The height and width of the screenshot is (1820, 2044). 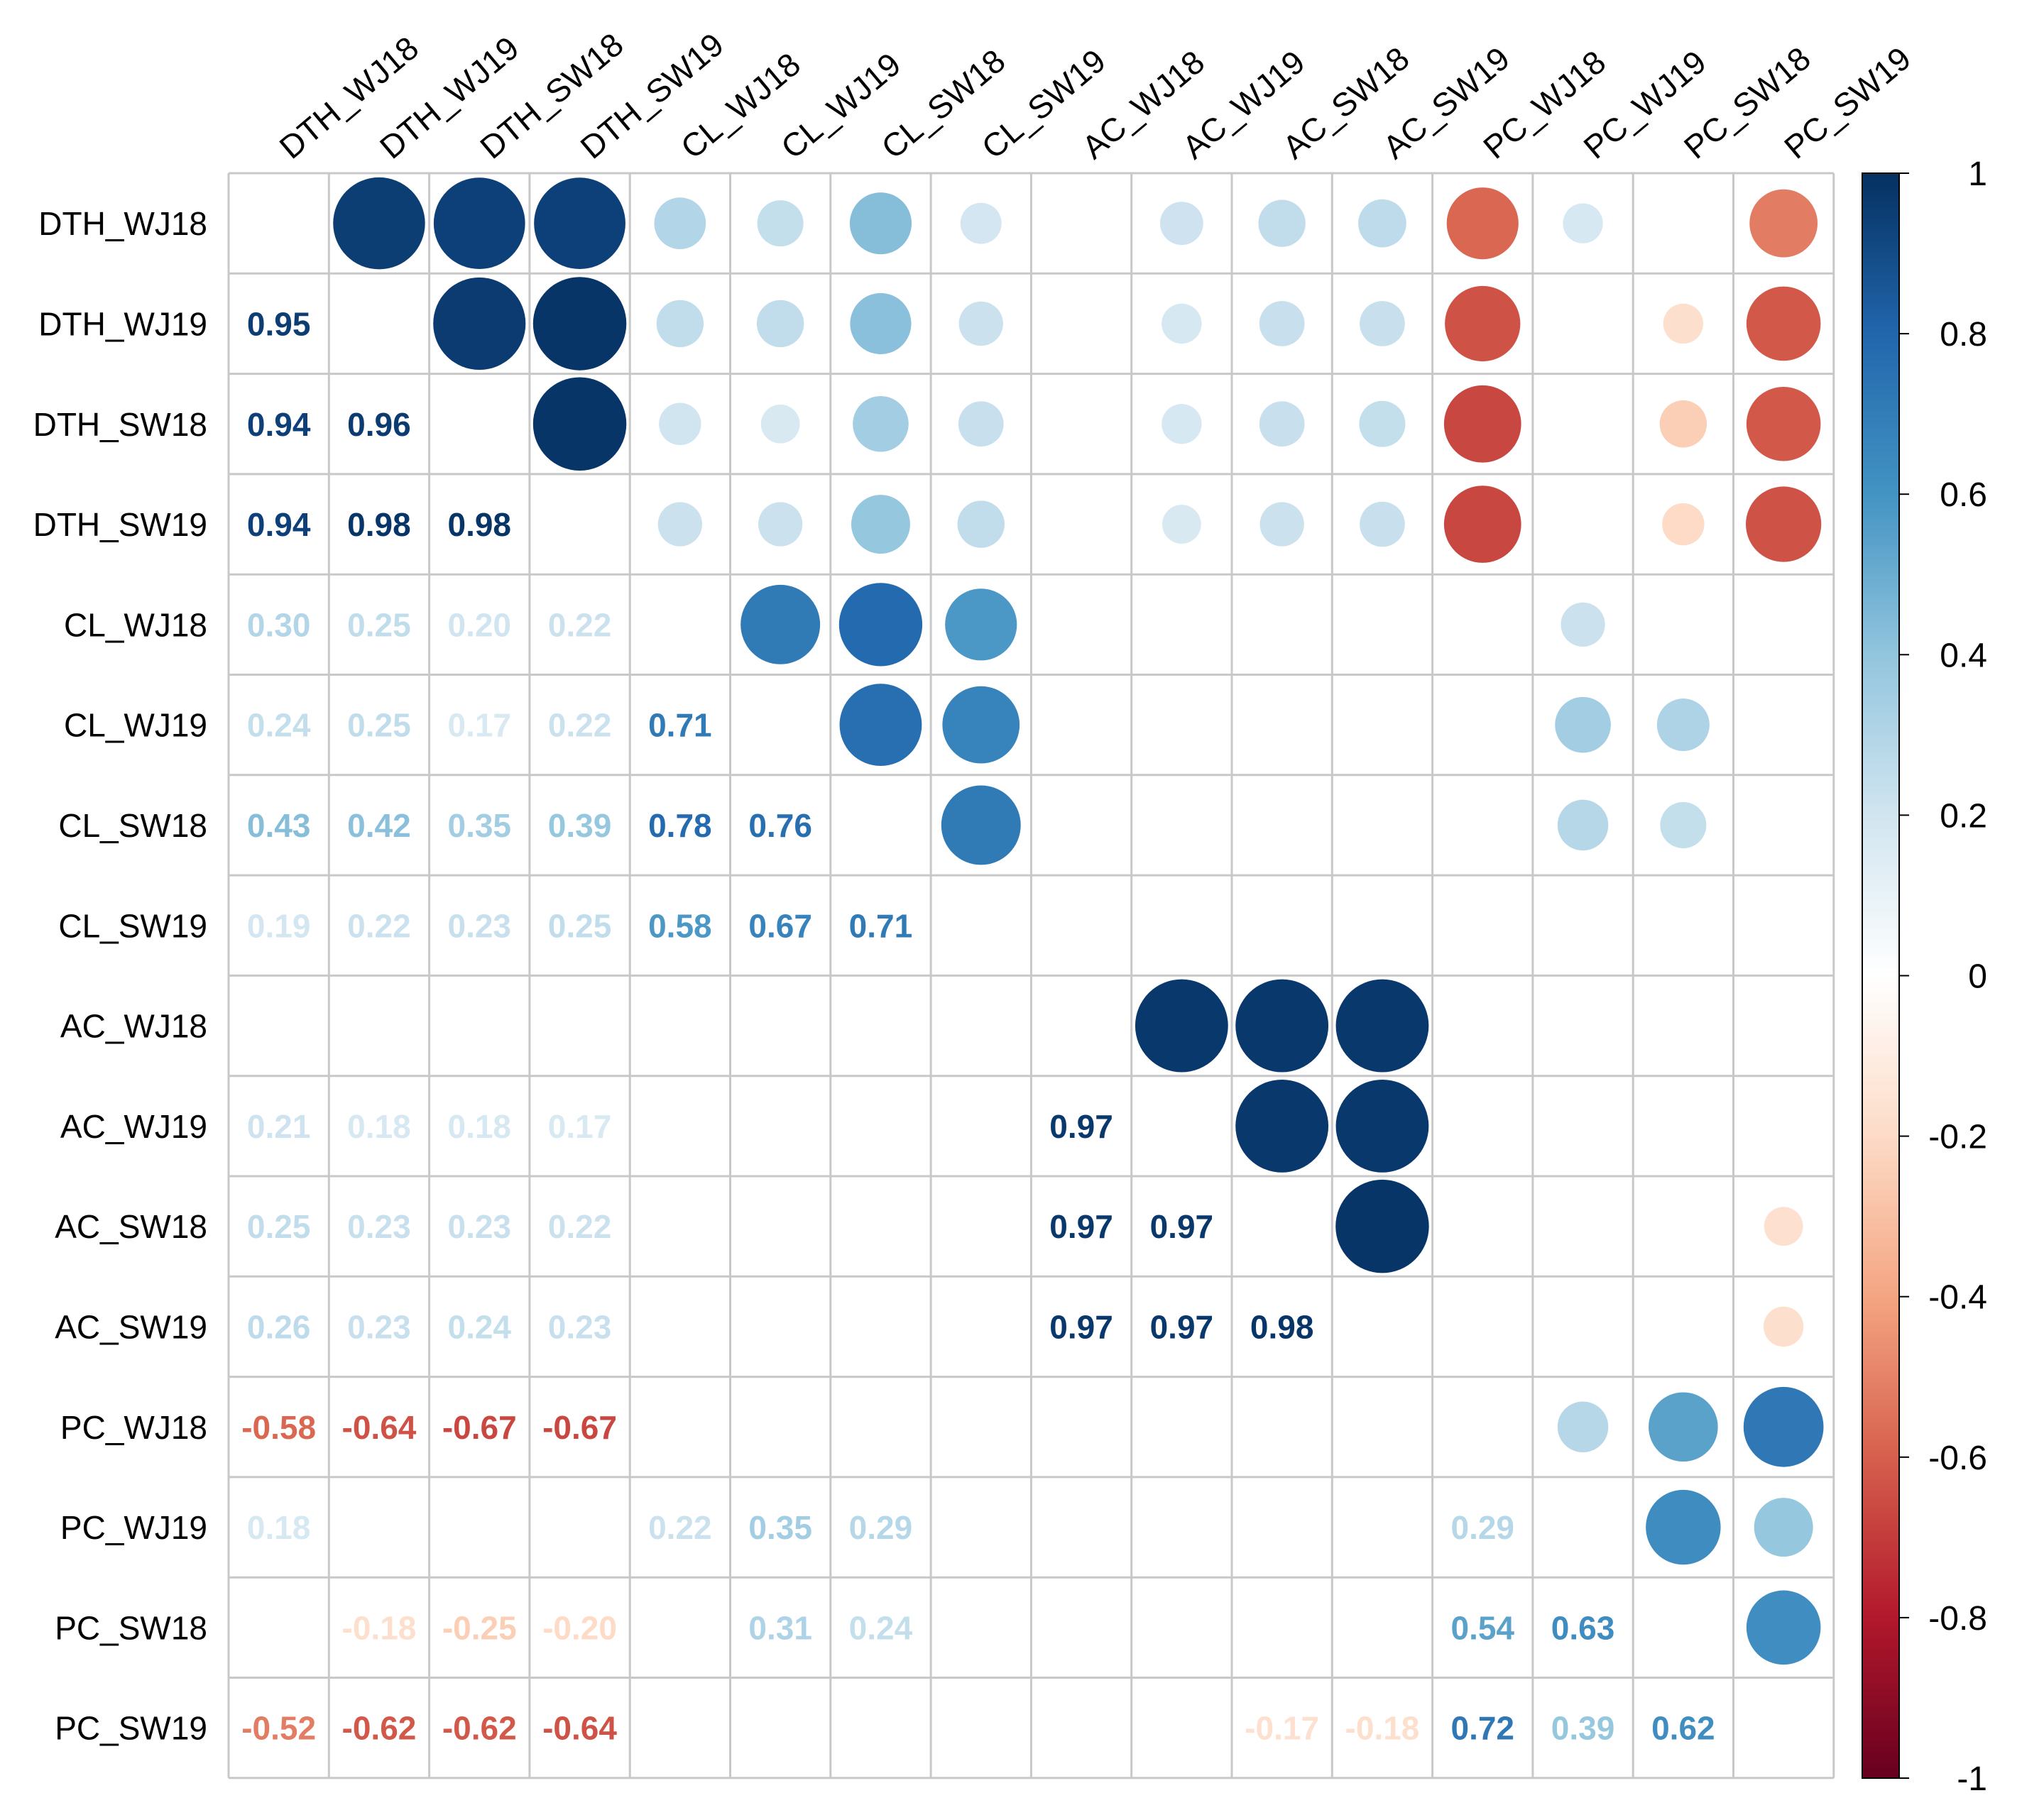 I want to click on corr-value-CL_SW18-DTH_SW18: 0.35, so click(x=479, y=826).